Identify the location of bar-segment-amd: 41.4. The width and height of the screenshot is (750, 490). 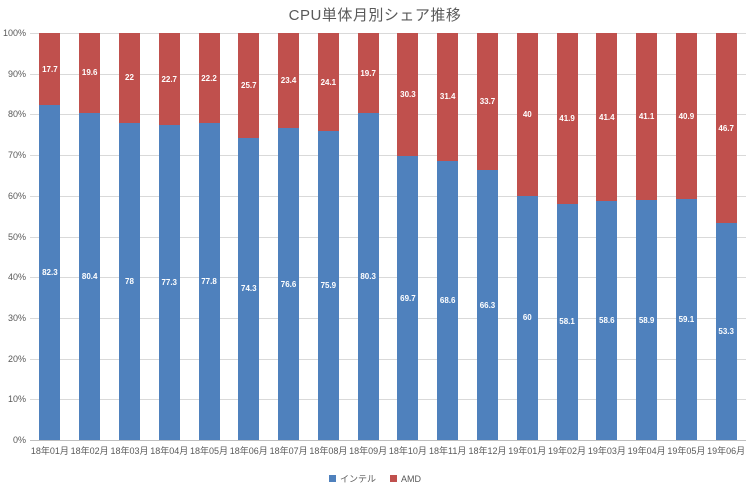
(607, 117).